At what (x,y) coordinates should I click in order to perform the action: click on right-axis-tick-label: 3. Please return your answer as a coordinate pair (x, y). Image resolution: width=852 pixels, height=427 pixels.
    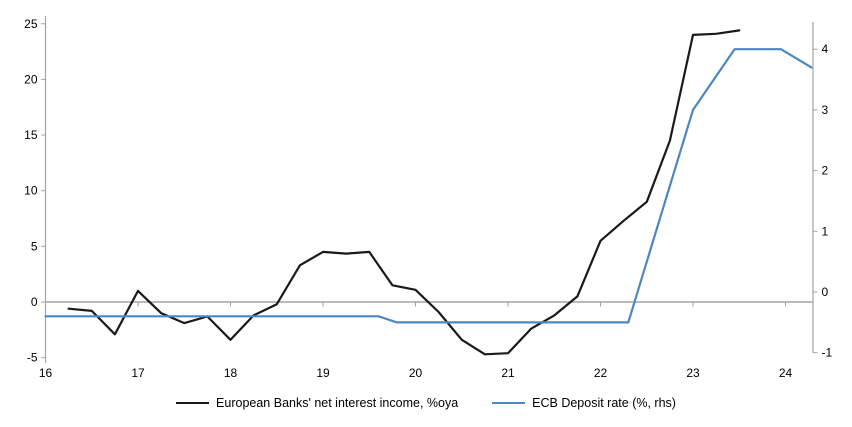
    Looking at the image, I should click on (825, 110).